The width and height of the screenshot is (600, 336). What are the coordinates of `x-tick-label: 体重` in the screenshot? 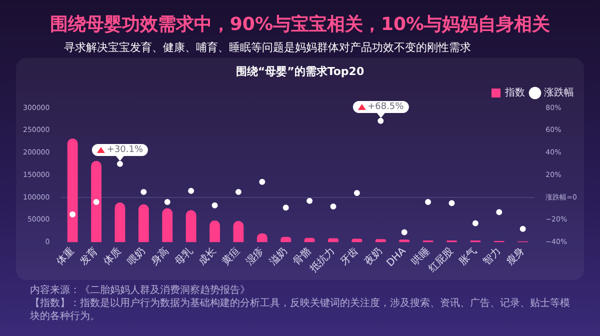 It's located at (65, 256).